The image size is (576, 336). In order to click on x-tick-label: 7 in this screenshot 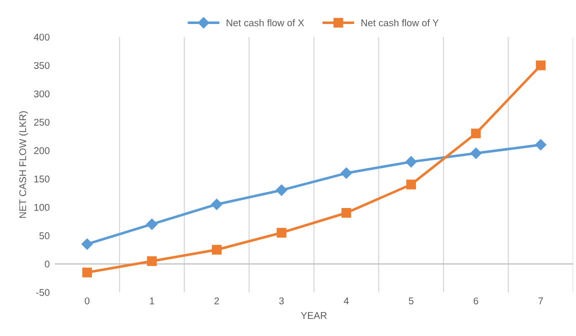, I will do `click(540, 301)`.